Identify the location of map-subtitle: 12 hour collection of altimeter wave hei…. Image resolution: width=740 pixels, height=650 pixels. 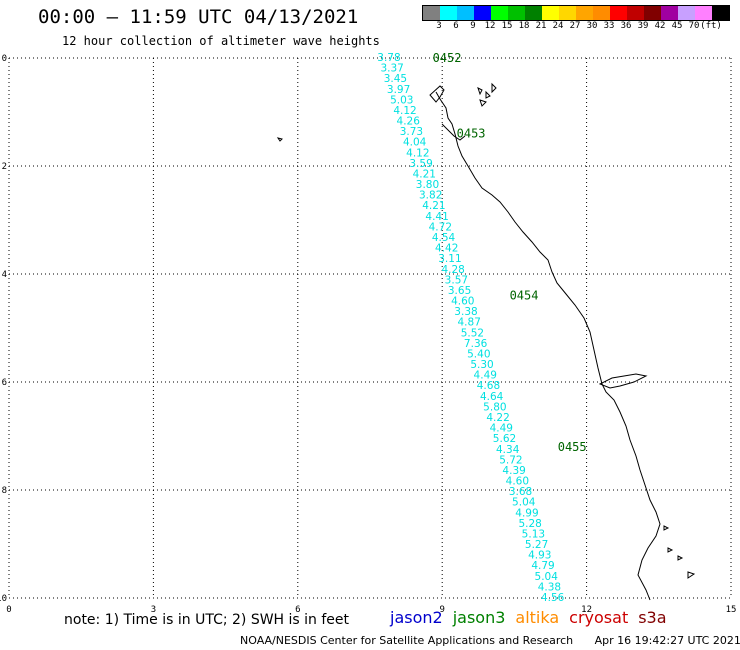
(221, 41).